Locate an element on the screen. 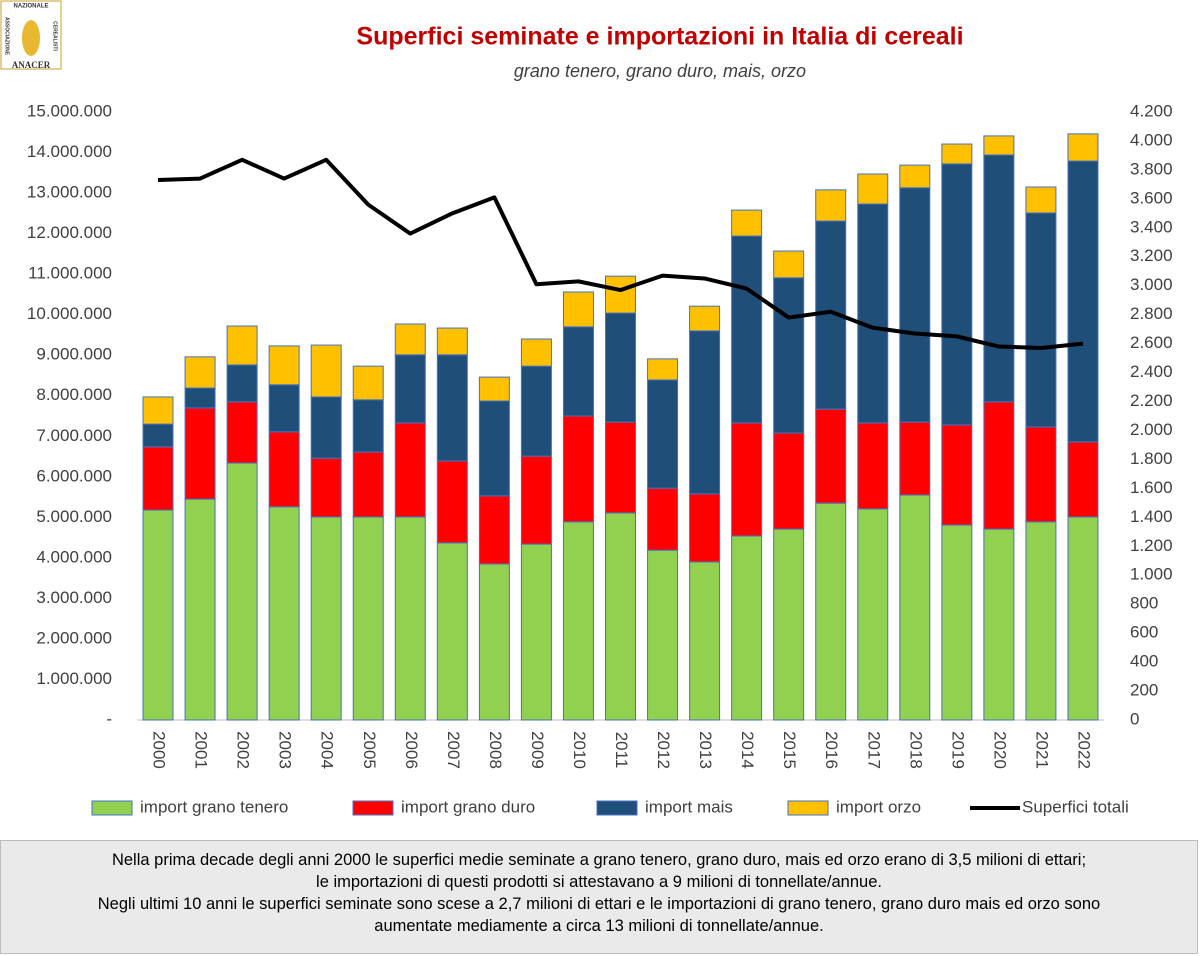  y-tick-label: 9.000.000 is located at coordinates (74, 354).